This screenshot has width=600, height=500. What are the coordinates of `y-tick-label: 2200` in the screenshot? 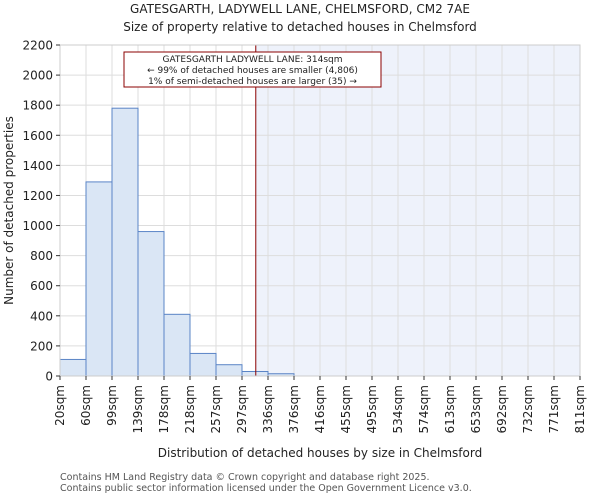 It's located at (37, 46).